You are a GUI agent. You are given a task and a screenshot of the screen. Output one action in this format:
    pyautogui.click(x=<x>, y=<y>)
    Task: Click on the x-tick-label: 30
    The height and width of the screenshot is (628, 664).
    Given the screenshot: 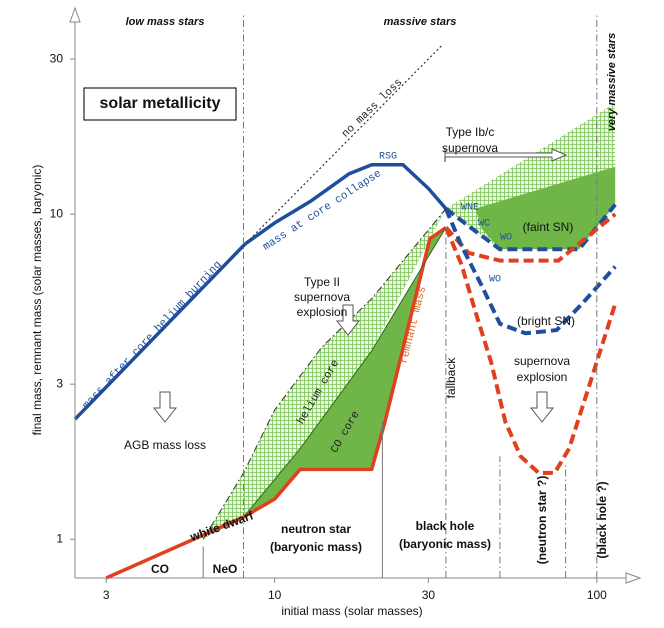 What is the action you would take?
    pyautogui.click(x=429, y=595)
    